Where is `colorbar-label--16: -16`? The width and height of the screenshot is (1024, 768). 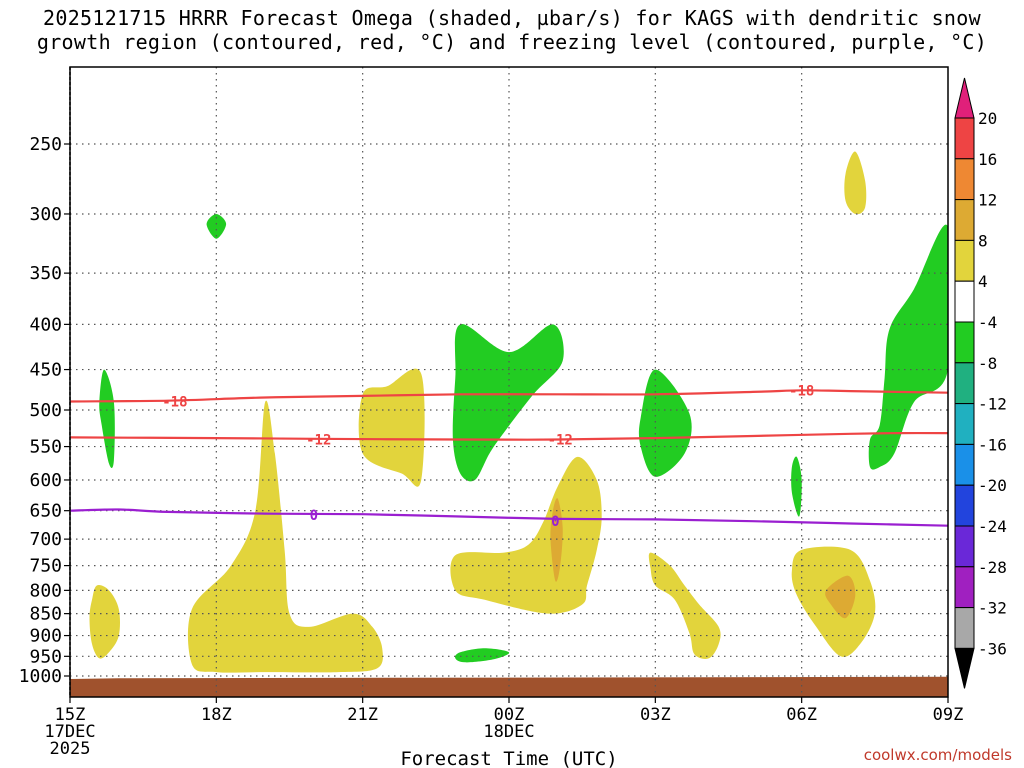 colorbar-label--16: -16 is located at coordinates (992, 444).